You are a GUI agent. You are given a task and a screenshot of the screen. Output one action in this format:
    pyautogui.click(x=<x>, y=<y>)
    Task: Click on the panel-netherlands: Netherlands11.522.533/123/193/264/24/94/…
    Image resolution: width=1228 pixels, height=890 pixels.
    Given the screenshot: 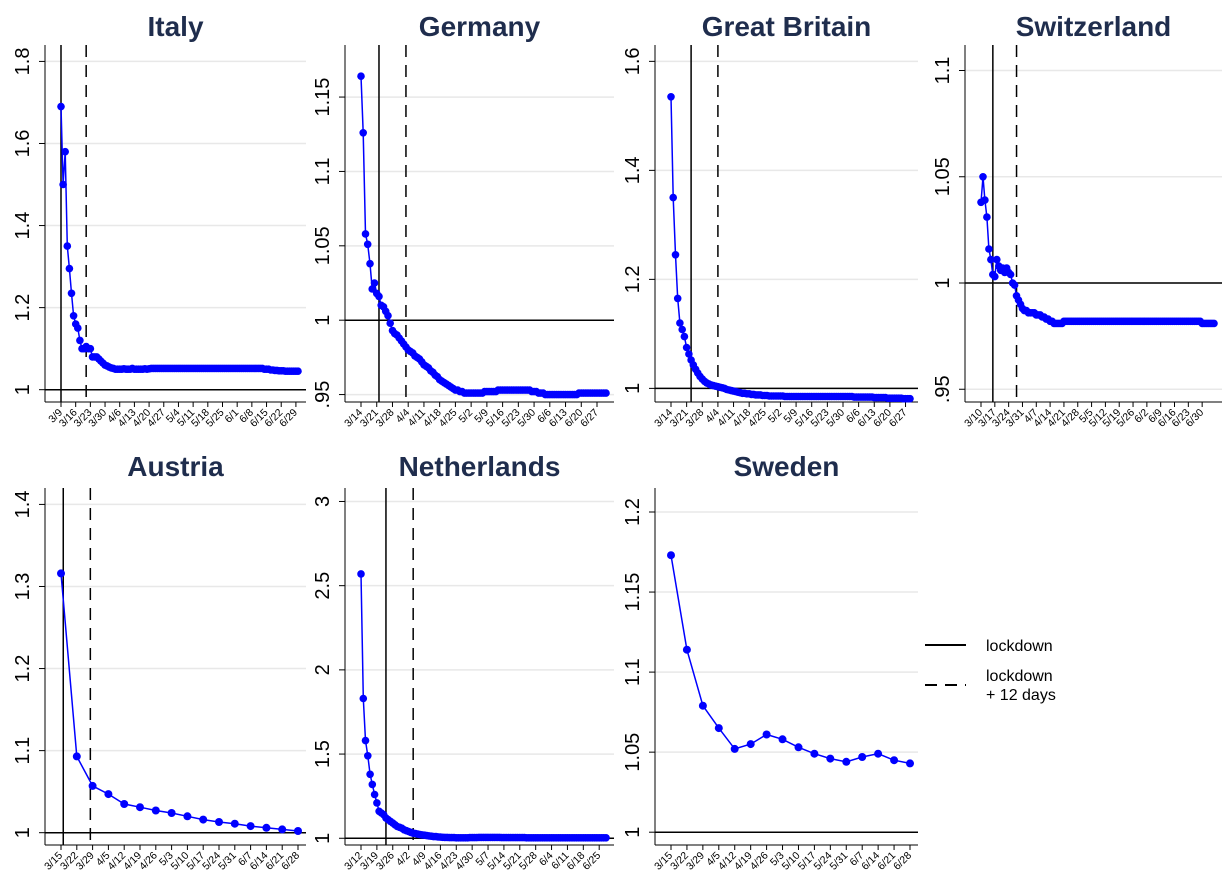 What is the action you would take?
    pyautogui.click(x=463, y=662)
    